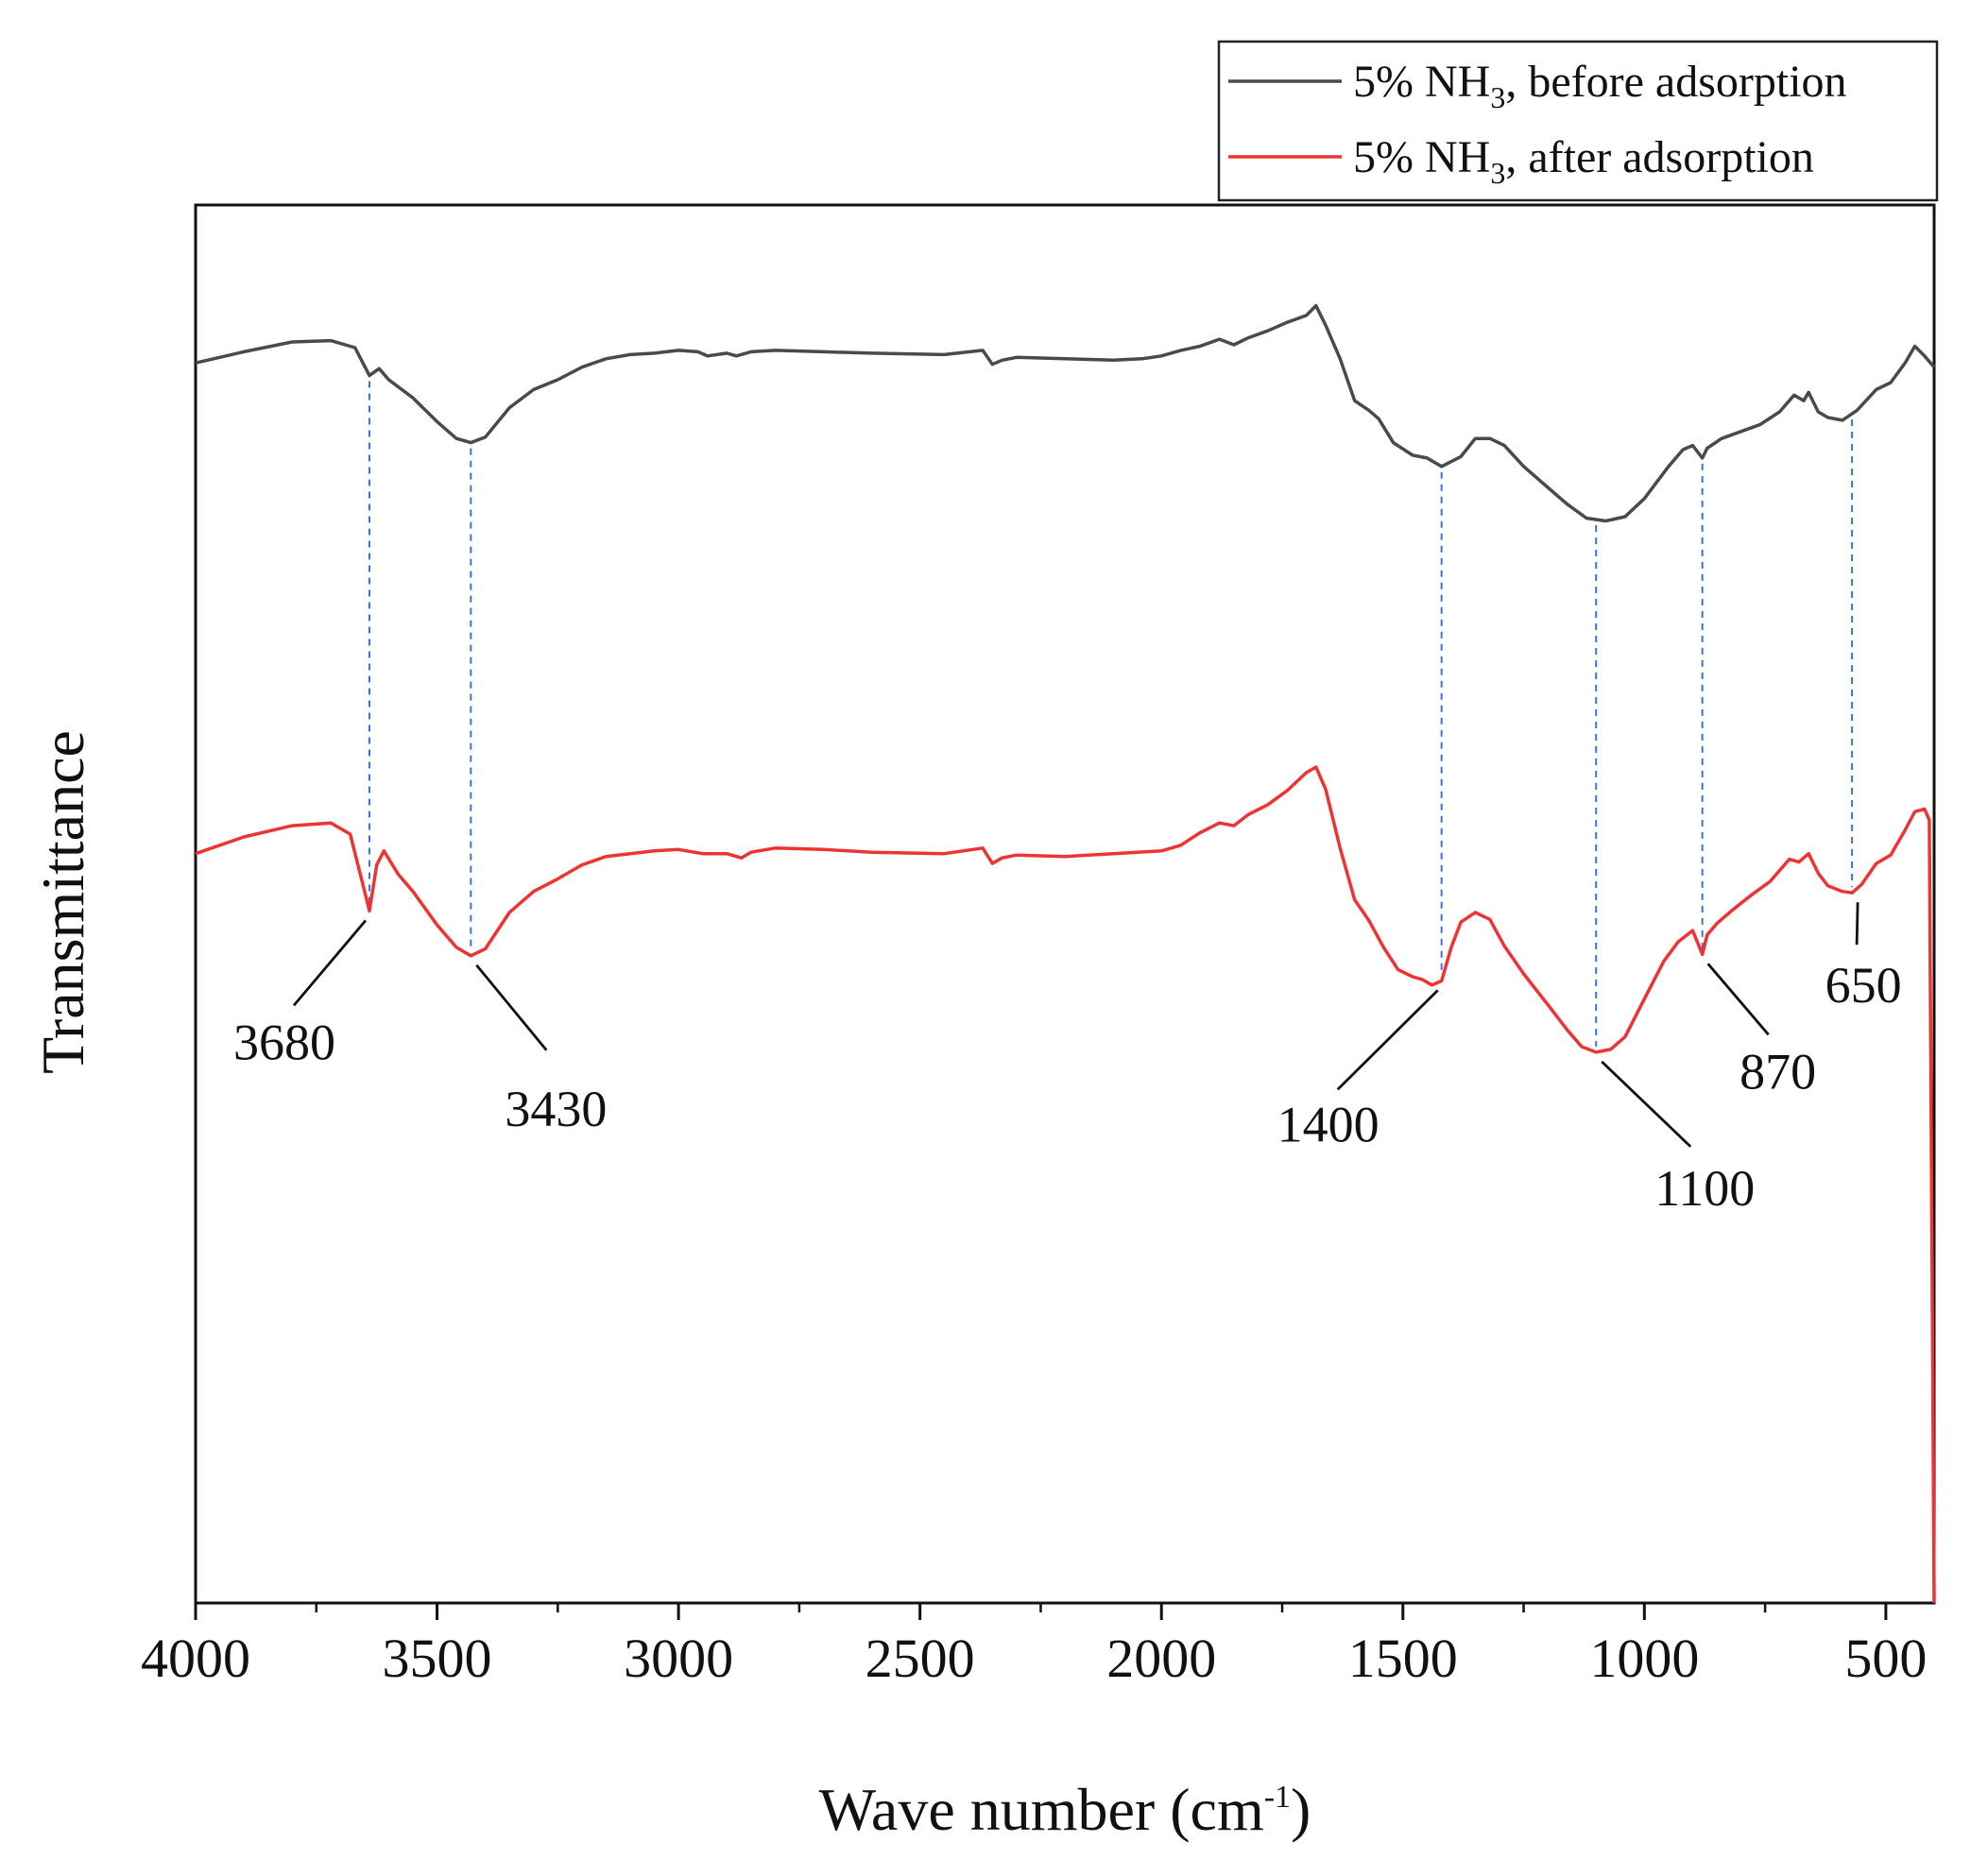 This screenshot has width=1988, height=1859. Describe the element at coordinates (1600, 85) in the screenshot. I see `legend-label-before: 5% NH3, before adsorption` at that location.